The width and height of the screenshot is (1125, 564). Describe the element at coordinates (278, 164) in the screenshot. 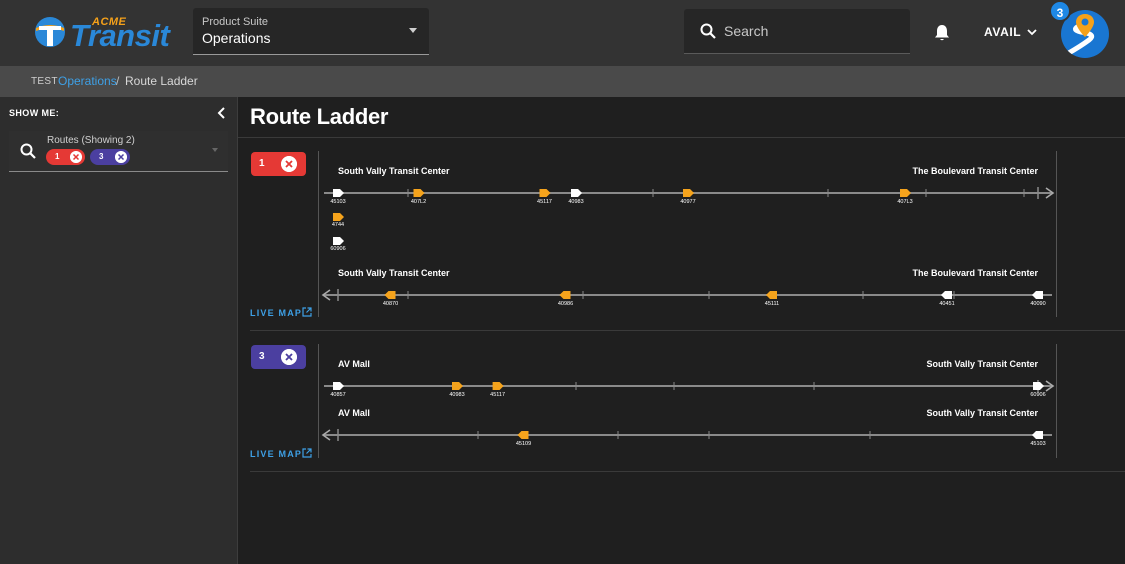

I see `route-1-chip: 1` at that location.